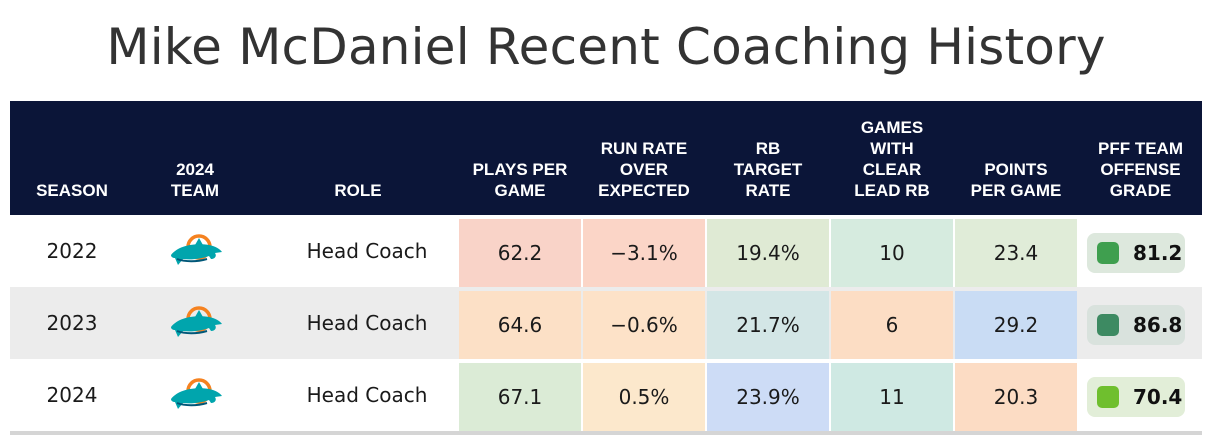 This screenshot has height=446, width=1212. I want to click on rb-target-rate-cell: 21.7%, so click(768, 325).